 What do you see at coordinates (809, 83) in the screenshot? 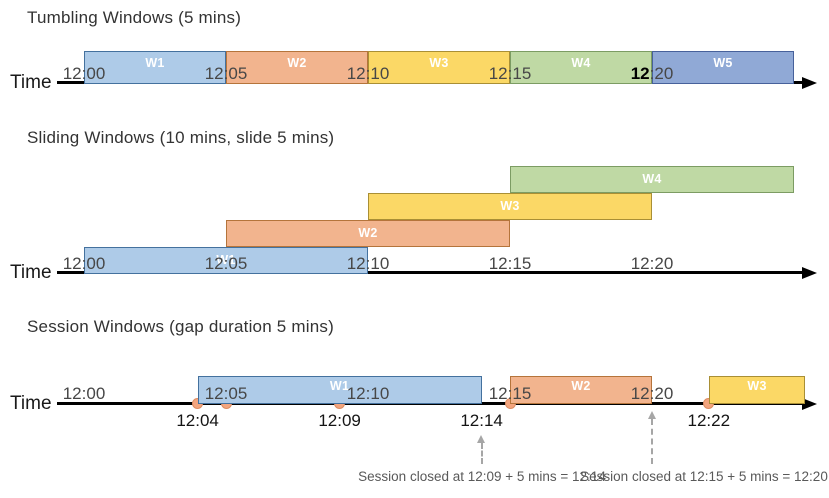
I see `tumbling-axis-arrowhead-icon` at bounding box center [809, 83].